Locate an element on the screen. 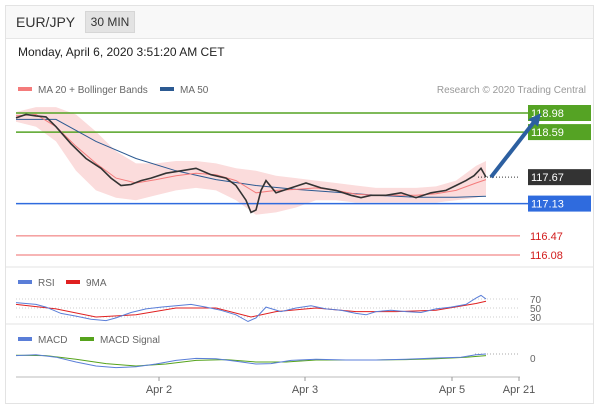 The height and width of the screenshot is (410, 600). legend-swatch-ma50 is located at coordinates (167, 89).